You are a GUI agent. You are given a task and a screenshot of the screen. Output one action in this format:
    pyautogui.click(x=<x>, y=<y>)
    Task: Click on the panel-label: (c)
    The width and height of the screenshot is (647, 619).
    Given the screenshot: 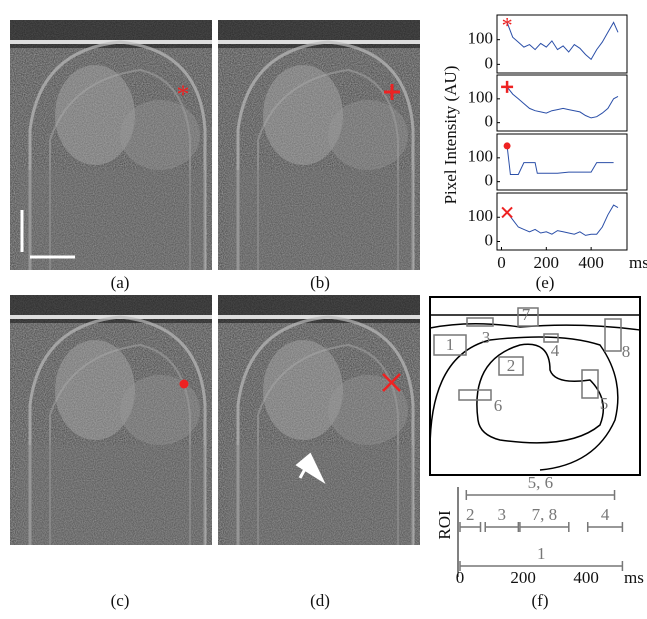 What is the action you would take?
    pyautogui.click(x=120, y=600)
    